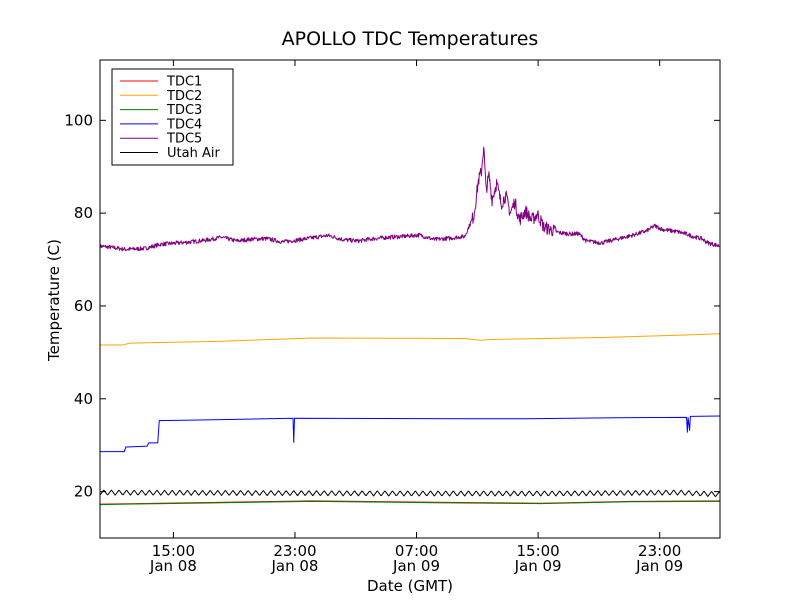 The image size is (800, 600). I want to click on series-line-tdc4, so click(410, 434).